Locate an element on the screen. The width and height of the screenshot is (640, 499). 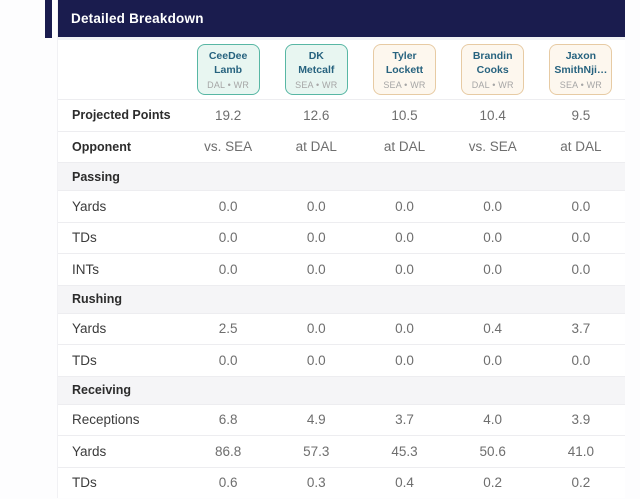
stat-value: 0.6 is located at coordinates (228, 483).